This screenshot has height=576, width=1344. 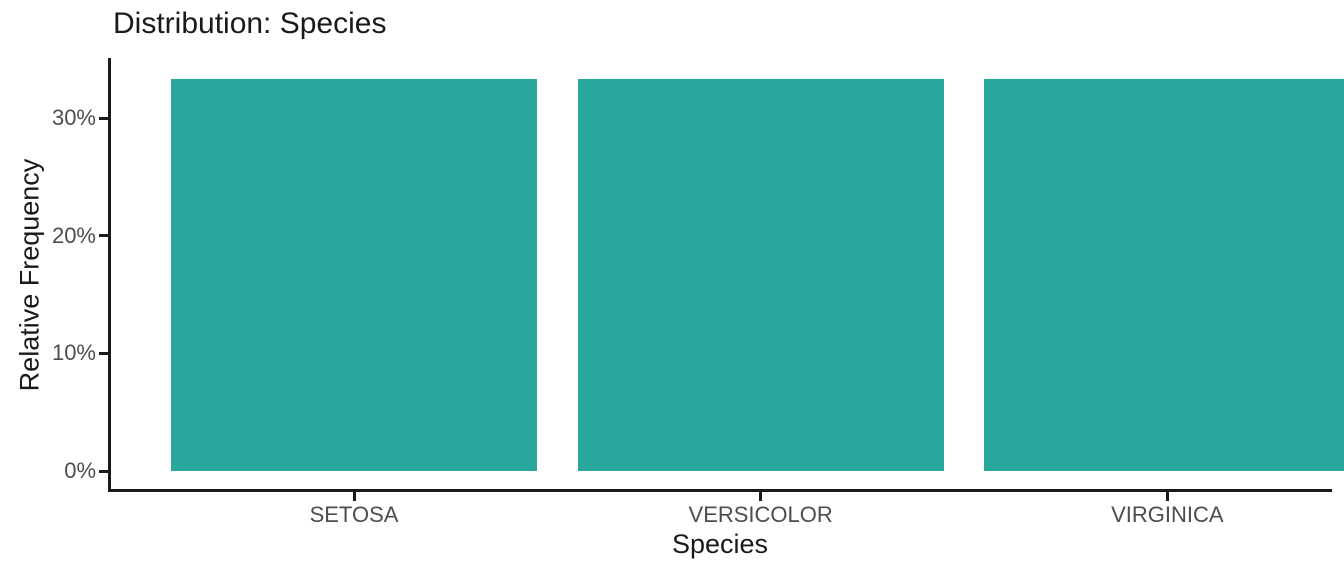 I want to click on y-tick-label: 30%, so click(x=73, y=118).